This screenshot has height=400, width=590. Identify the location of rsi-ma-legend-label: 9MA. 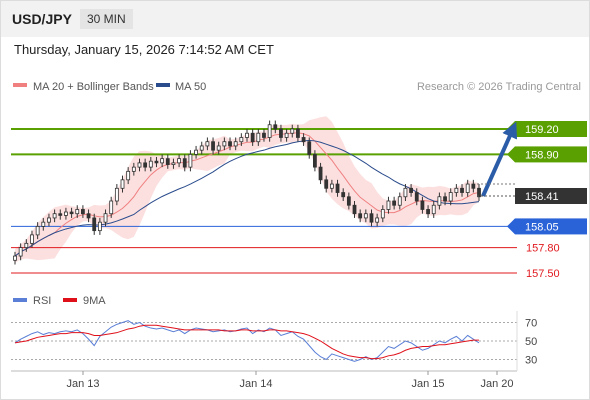
(94, 301).